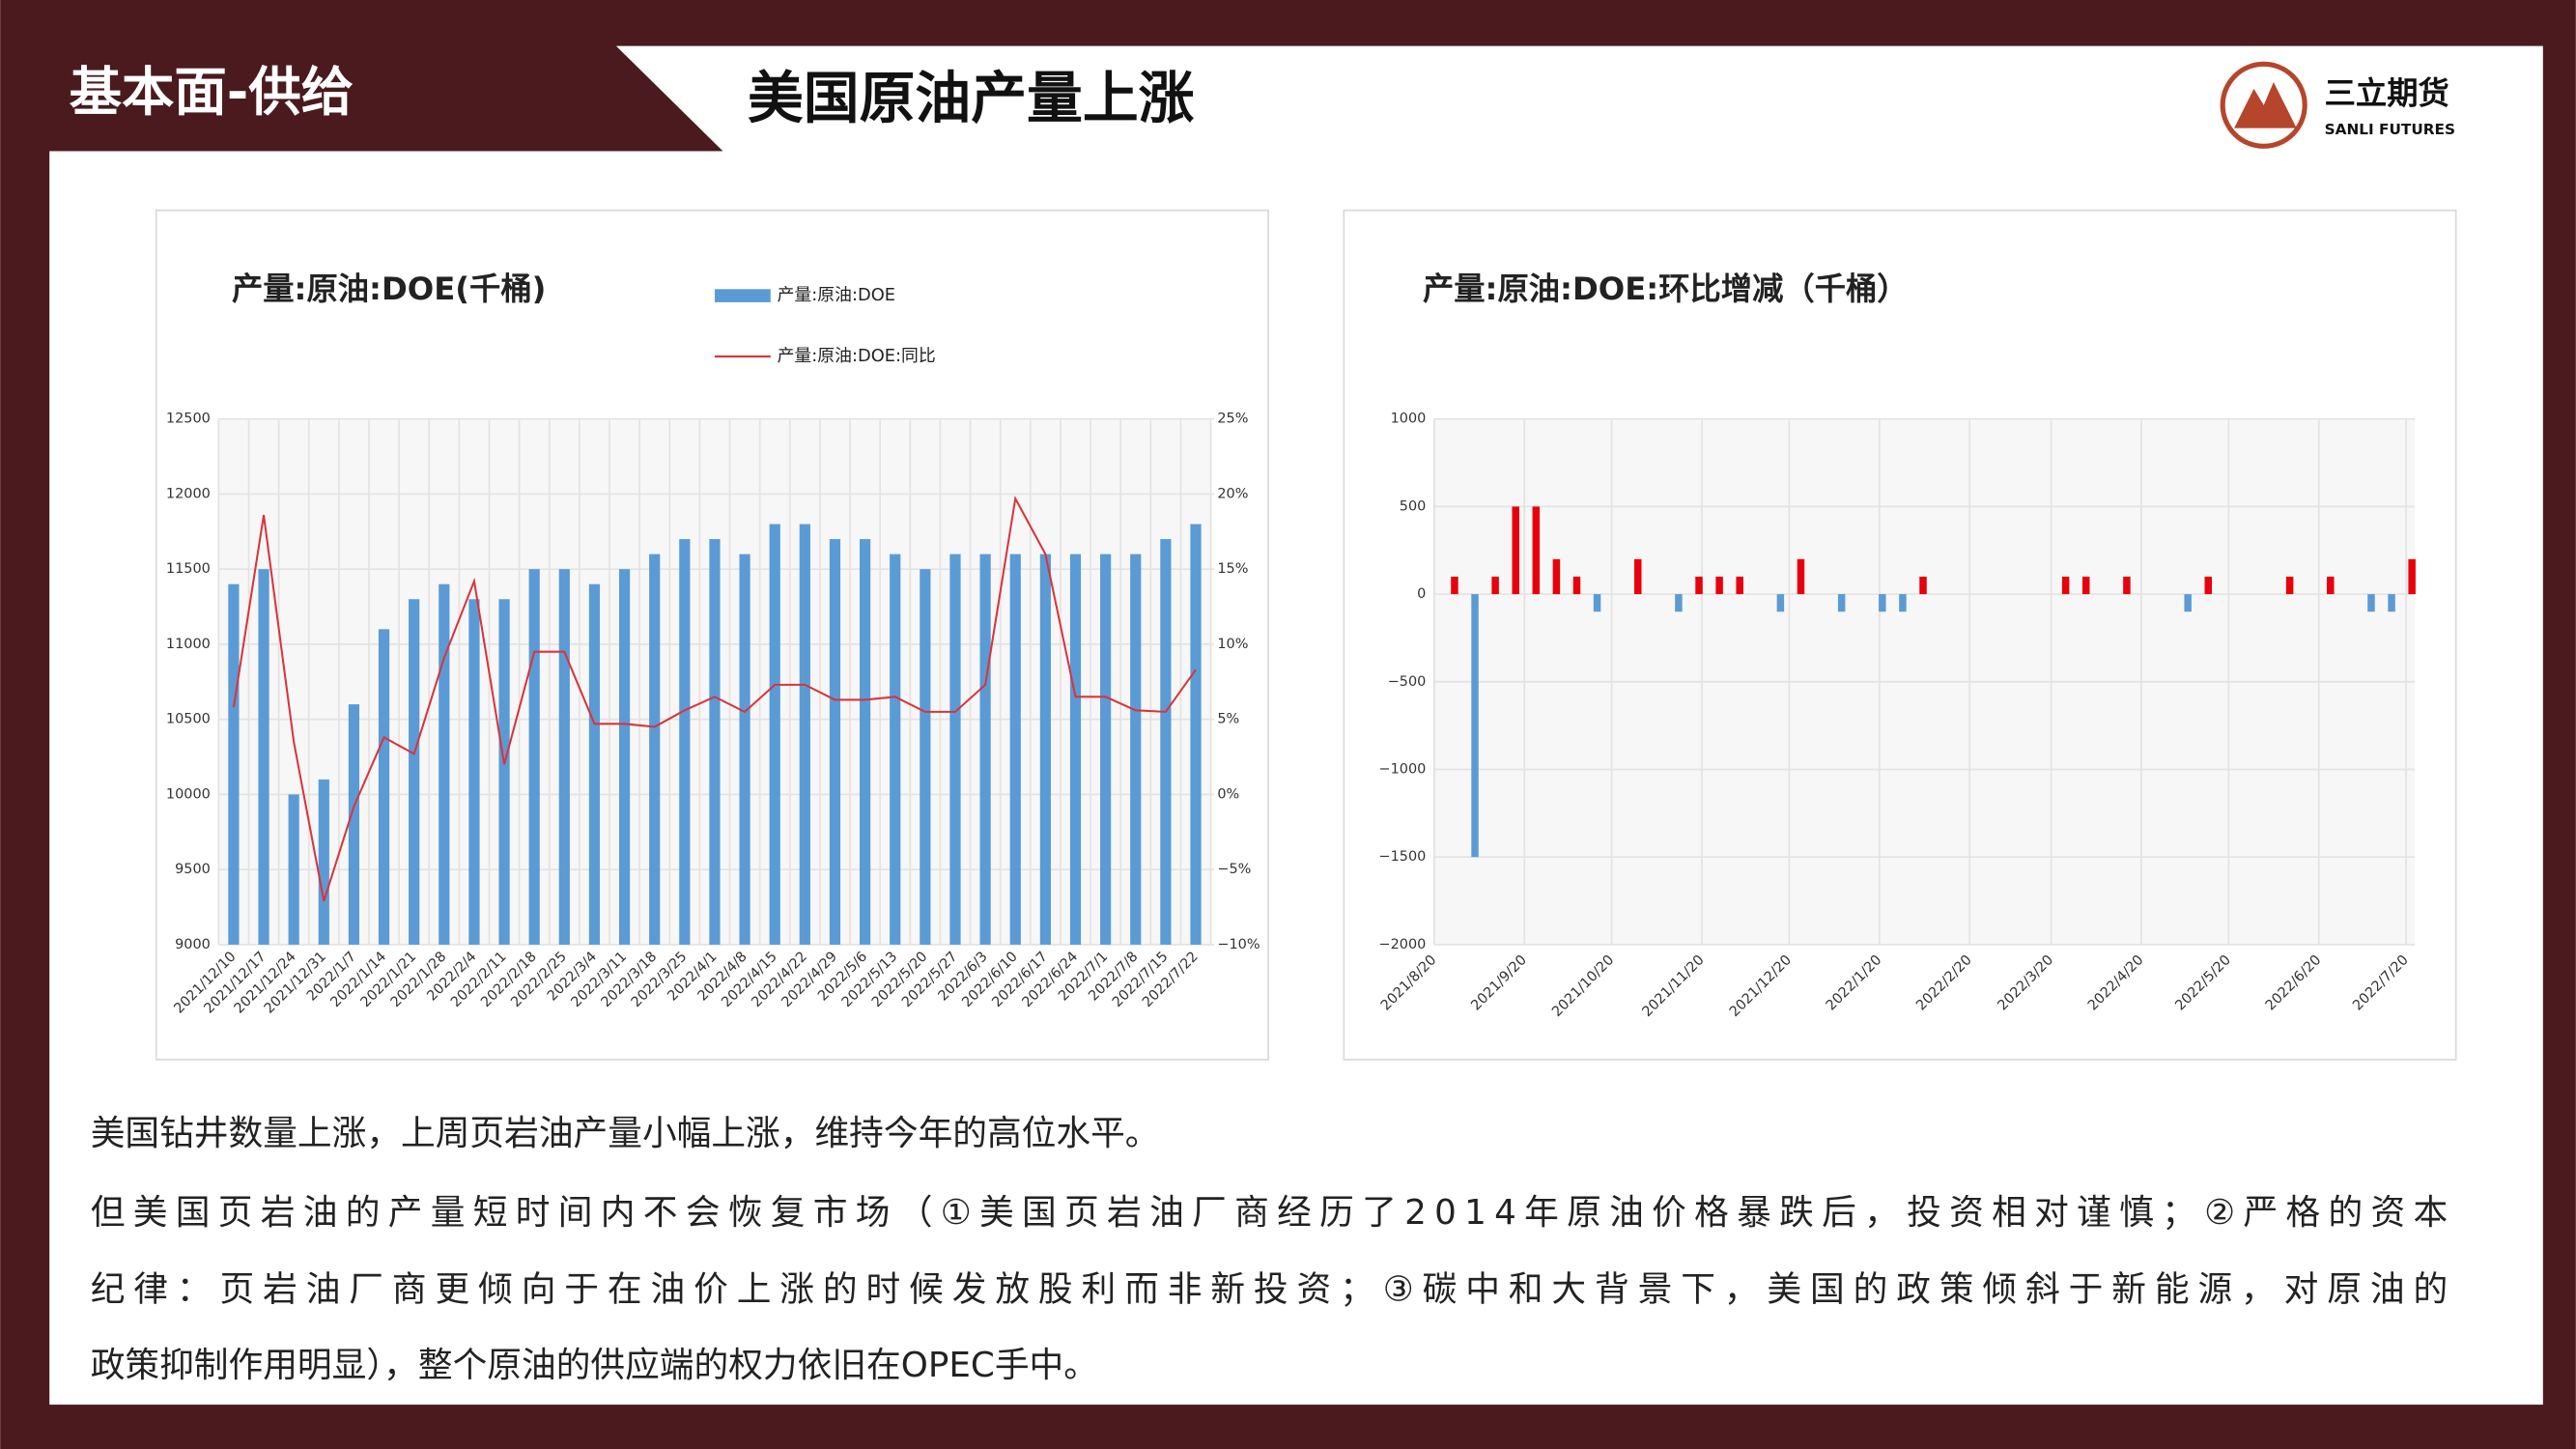  What do you see at coordinates (1232, 419) in the screenshot?
I see `y2-tick-label: 25%` at bounding box center [1232, 419].